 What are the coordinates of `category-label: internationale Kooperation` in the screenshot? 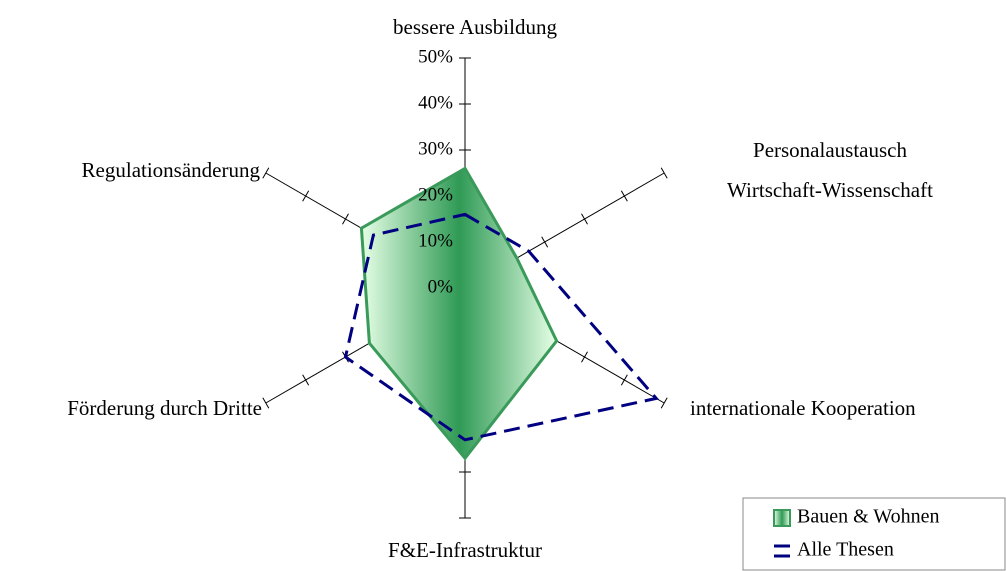 It's located at (803, 408).